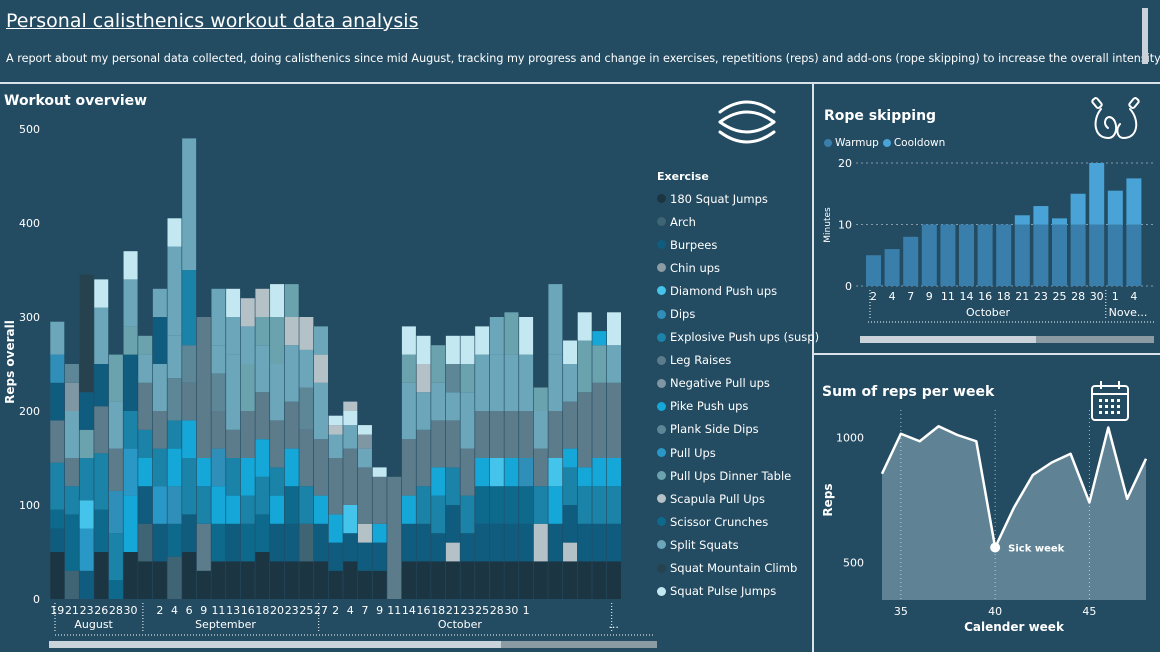 The height and width of the screenshot is (652, 1160). I want to click on legend-item: Chin ups, so click(738, 267).